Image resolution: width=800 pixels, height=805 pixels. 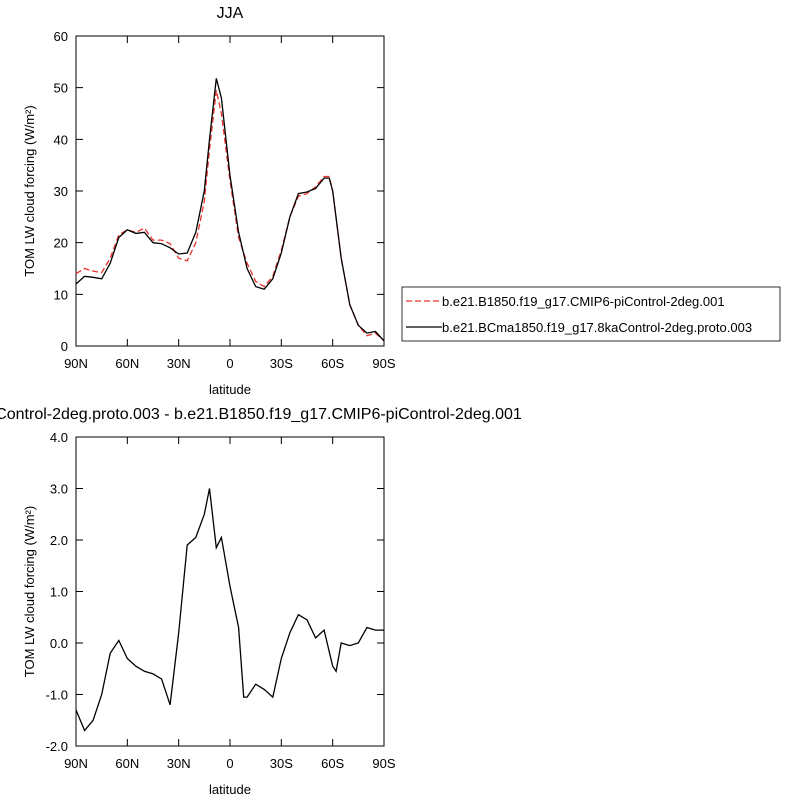 What do you see at coordinates (230, 13) in the screenshot?
I see `chart-title: JJA` at bounding box center [230, 13].